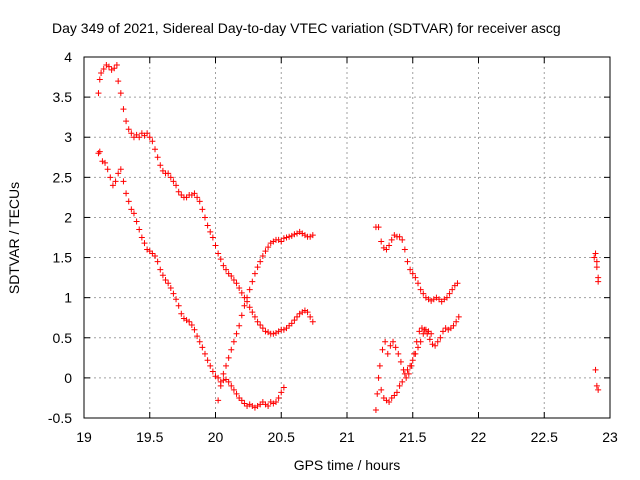 The width and height of the screenshot is (640, 480). I want to click on y-tick-label: 3, so click(68, 137).